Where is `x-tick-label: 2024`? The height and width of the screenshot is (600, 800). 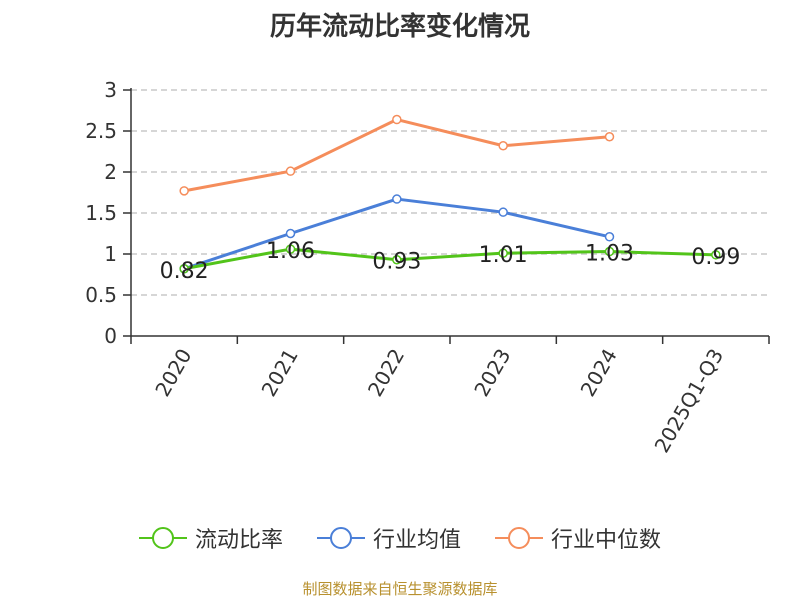 x-tick-label: 2024 is located at coordinates (599, 373).